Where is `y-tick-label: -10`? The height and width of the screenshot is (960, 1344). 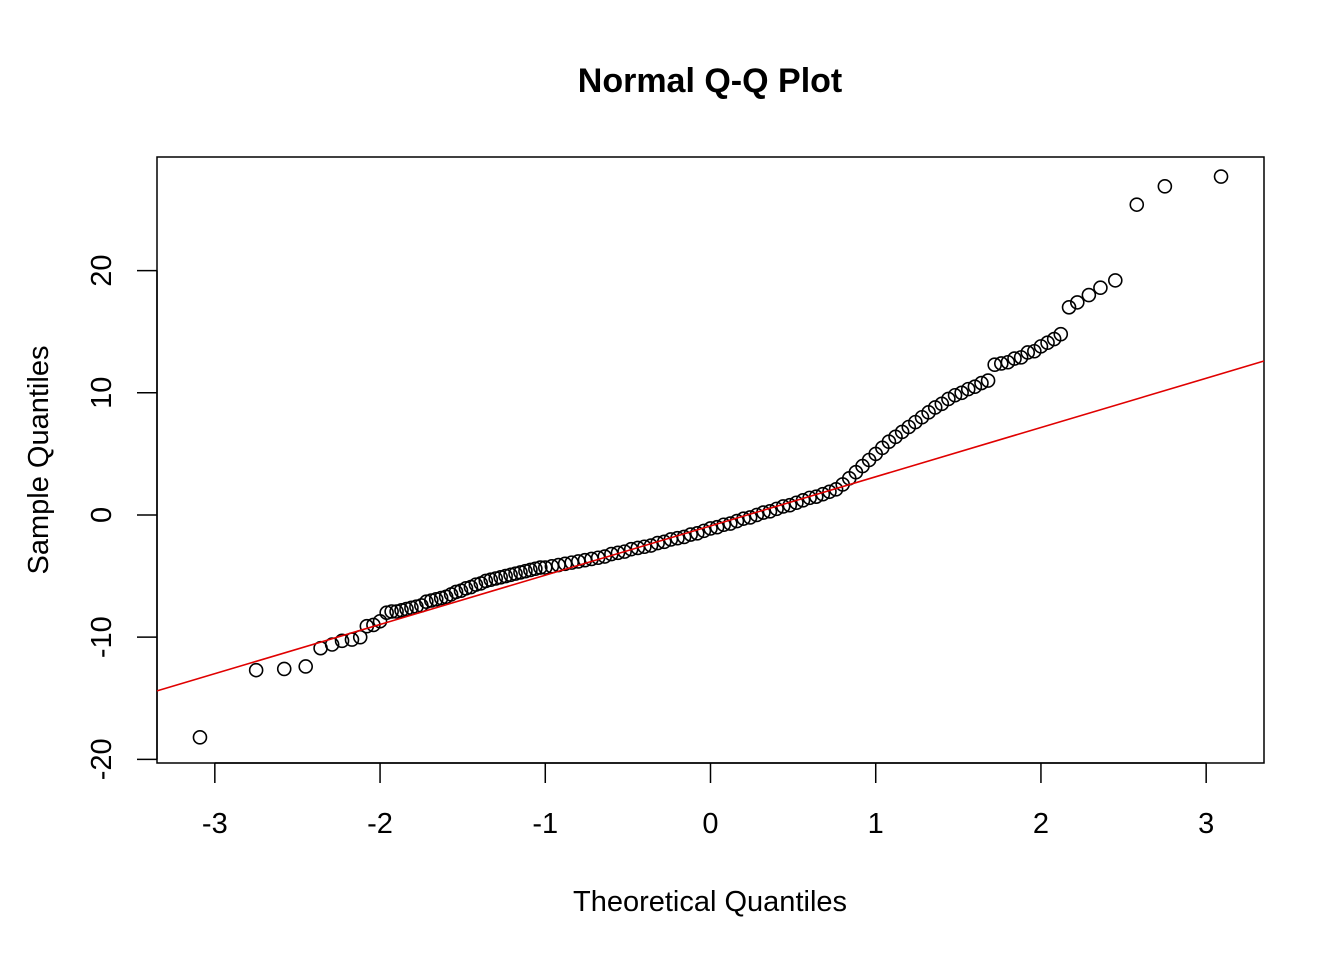
y-tick-label: -10 is located at coordinates (102, 637).